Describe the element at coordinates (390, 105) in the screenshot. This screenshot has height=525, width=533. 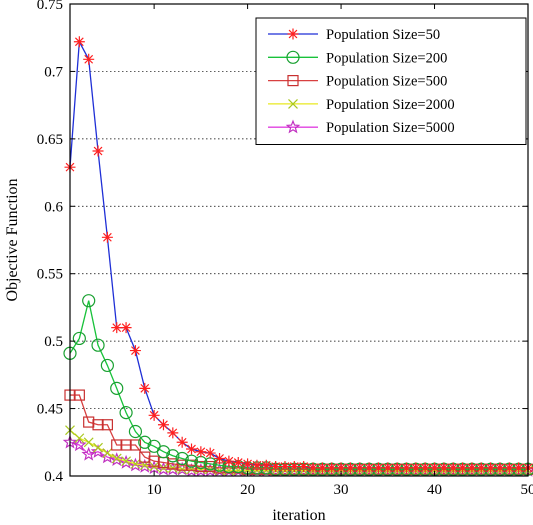
I see `legend-label: Population Size=2000` at that location.